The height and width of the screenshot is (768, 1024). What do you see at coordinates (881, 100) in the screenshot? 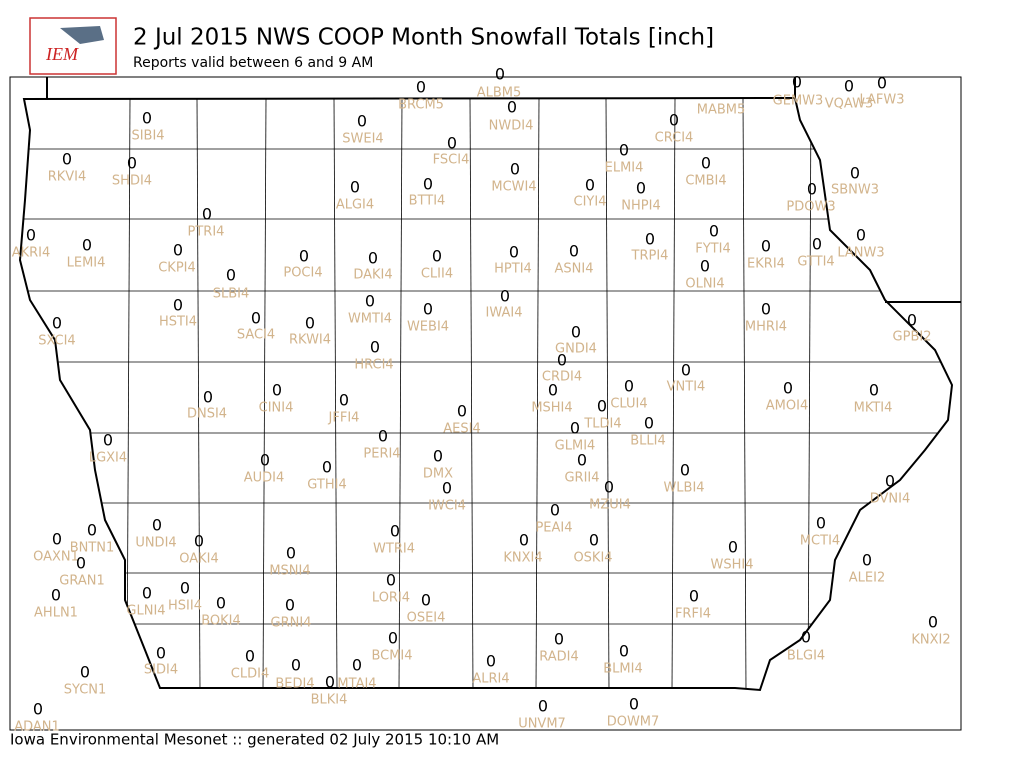
I see `station-id: LAFW3` at bounding box center [881, 100].